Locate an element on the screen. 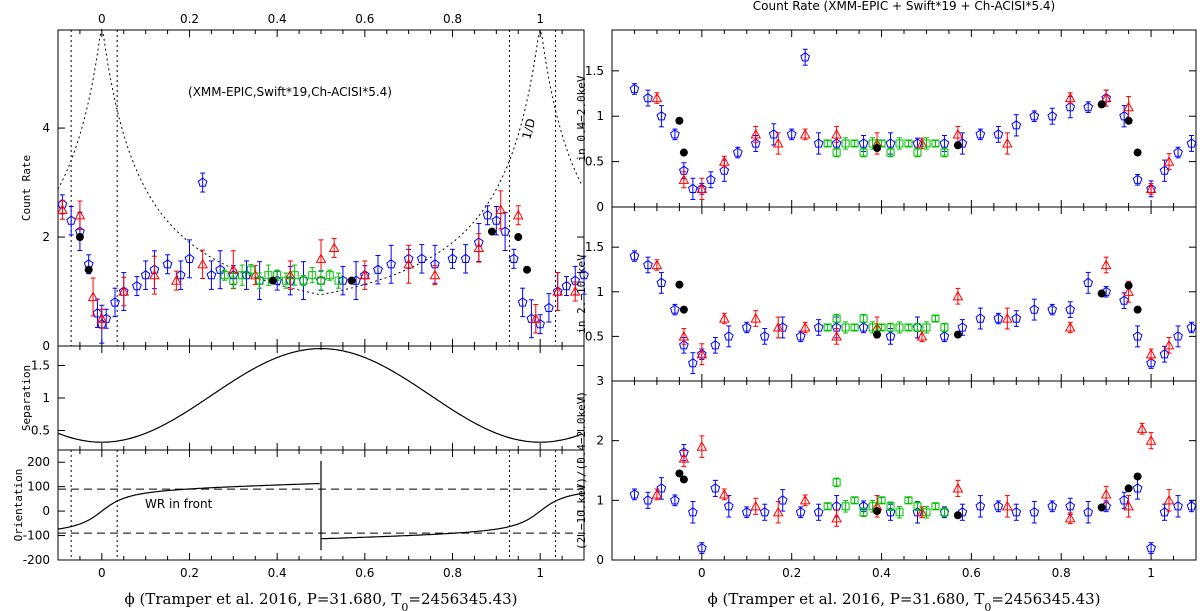  y-tick-label: 3 is located at coordinates (600, 381).